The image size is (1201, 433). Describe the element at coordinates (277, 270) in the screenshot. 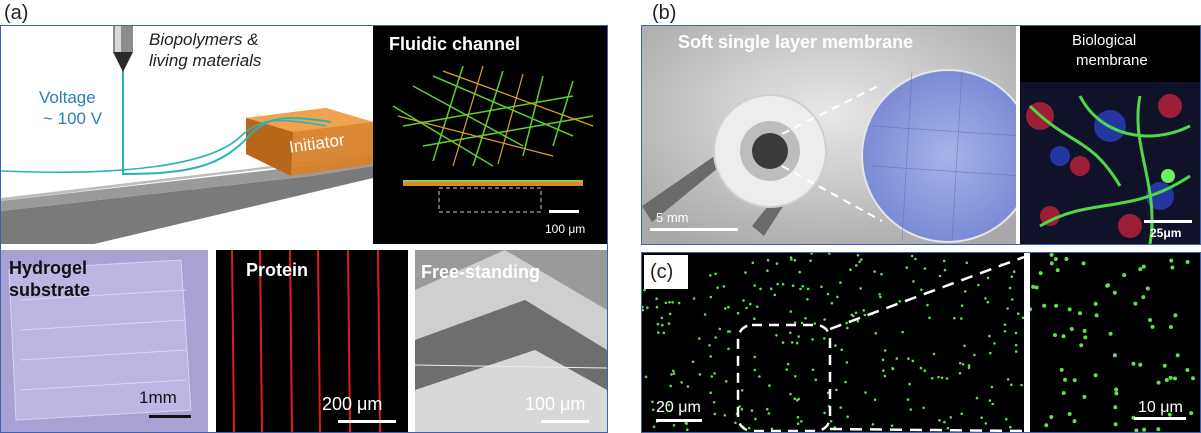

I see `protein-title: Protein` at that location.